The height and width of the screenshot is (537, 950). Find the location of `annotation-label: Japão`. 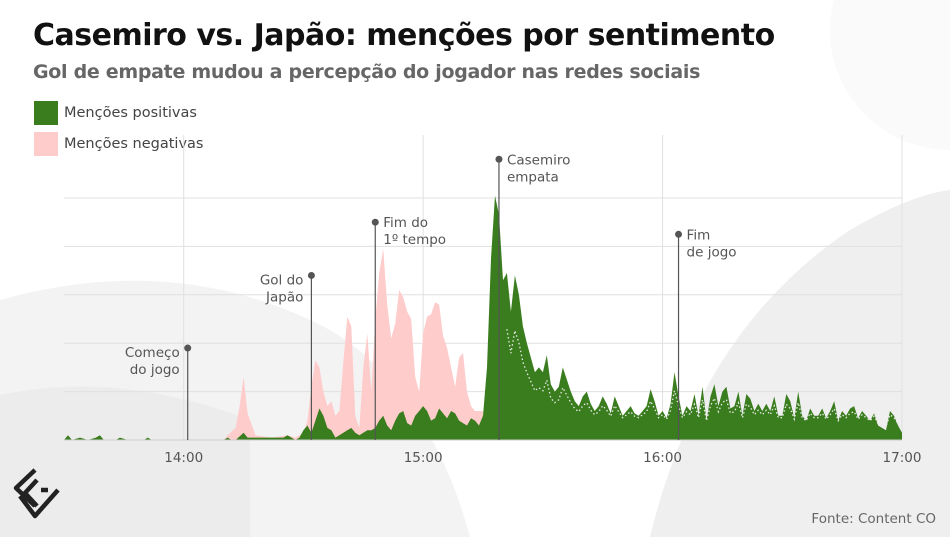

annotation-label: Japão is located at coordinates (284, 297).